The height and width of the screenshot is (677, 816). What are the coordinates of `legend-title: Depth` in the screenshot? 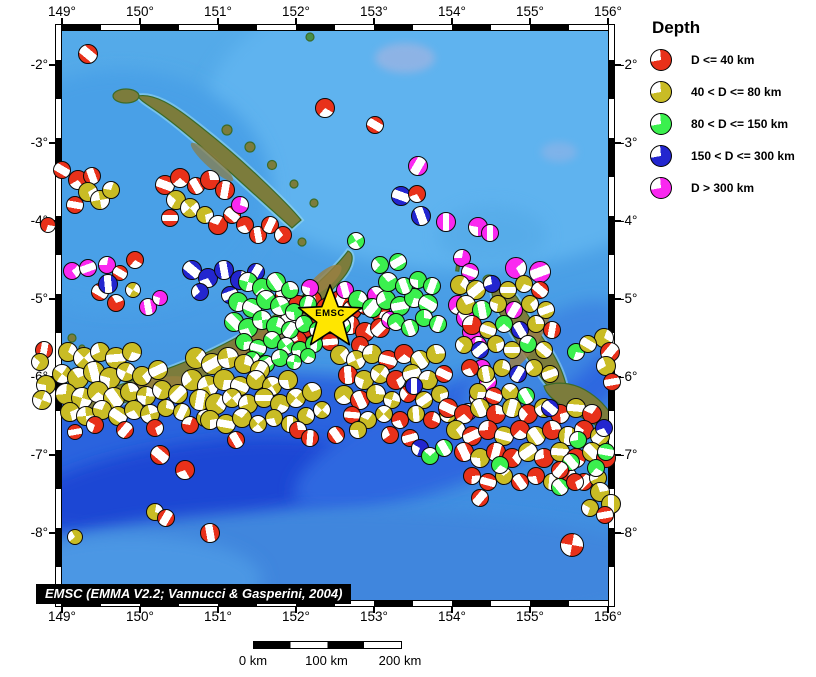 It's located at (676, 27).